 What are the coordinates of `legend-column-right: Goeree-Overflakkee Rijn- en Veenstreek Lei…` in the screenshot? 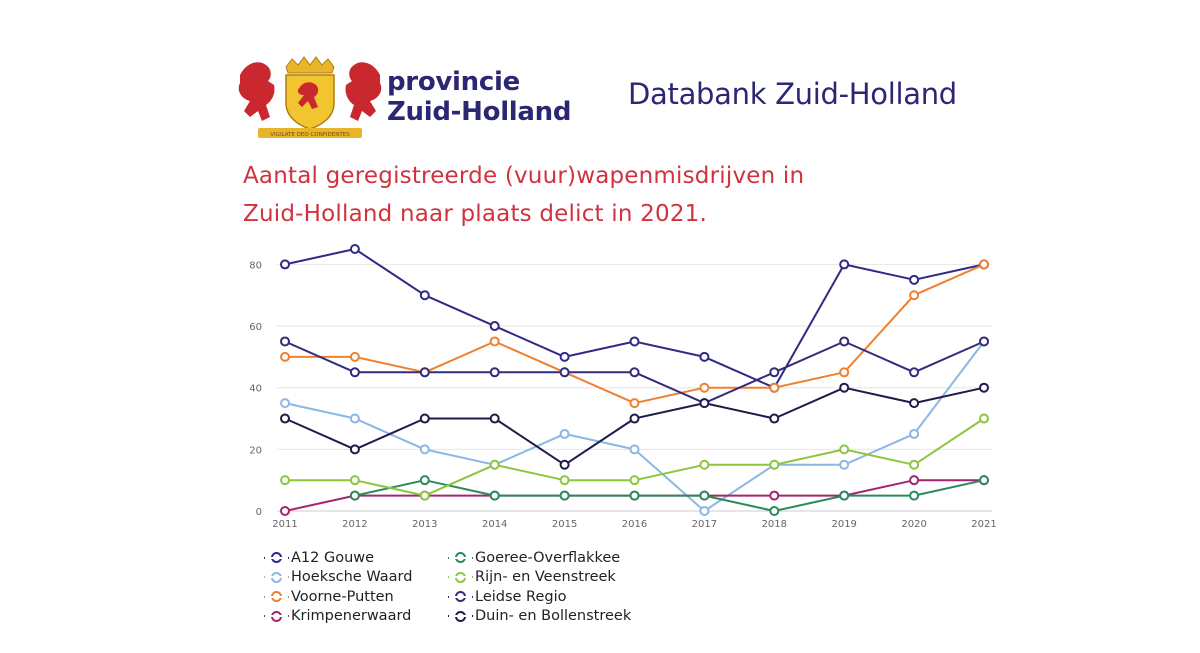 It's located at (540, 587).